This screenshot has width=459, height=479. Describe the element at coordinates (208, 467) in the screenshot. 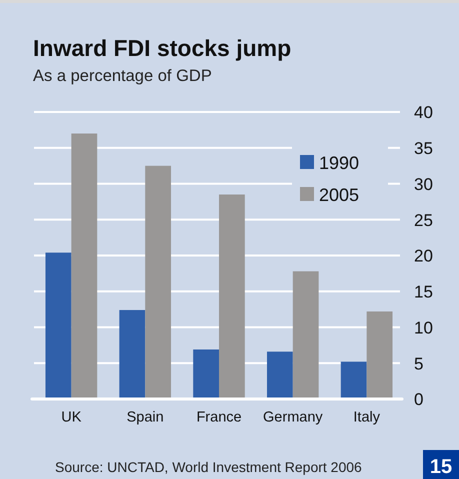

I see `source-note: Source: UNCTAD, World Investment Report 2006` at that location.